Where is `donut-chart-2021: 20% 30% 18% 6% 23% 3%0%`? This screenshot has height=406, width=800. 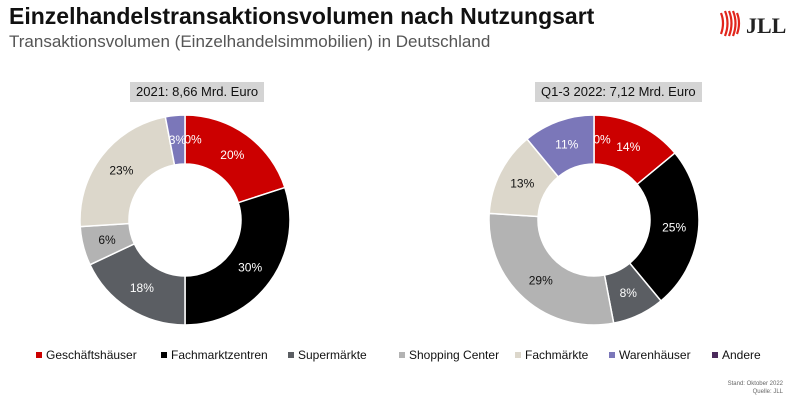
donut-chart-2021: 20% 30% 18% 6% 23% 3%0% is located at coordinates (185, 220).